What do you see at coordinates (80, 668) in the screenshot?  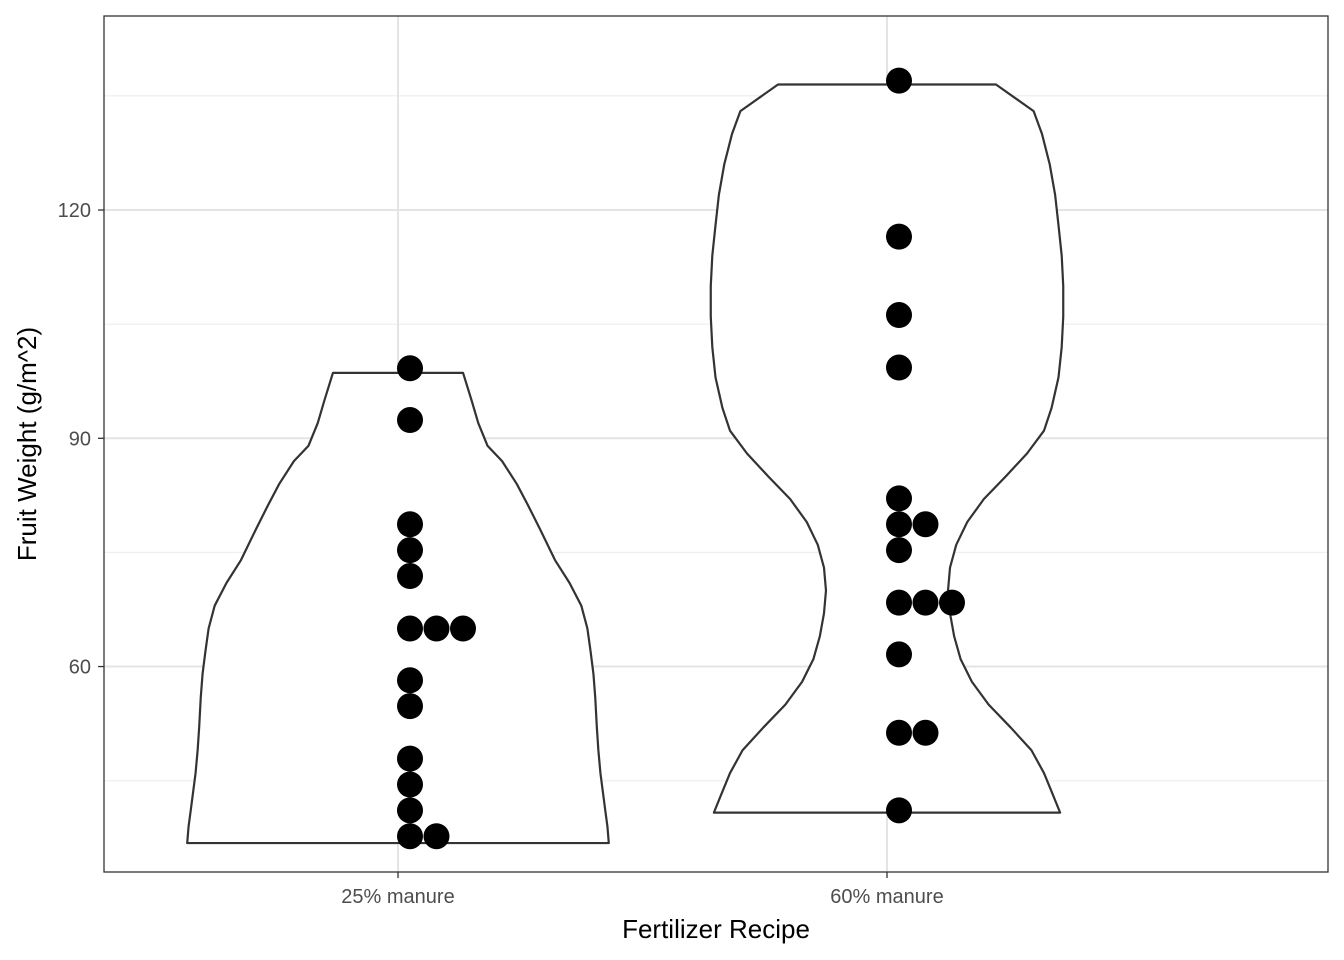 I see `y-tick-label: 60` at bounding box center [80, 668].